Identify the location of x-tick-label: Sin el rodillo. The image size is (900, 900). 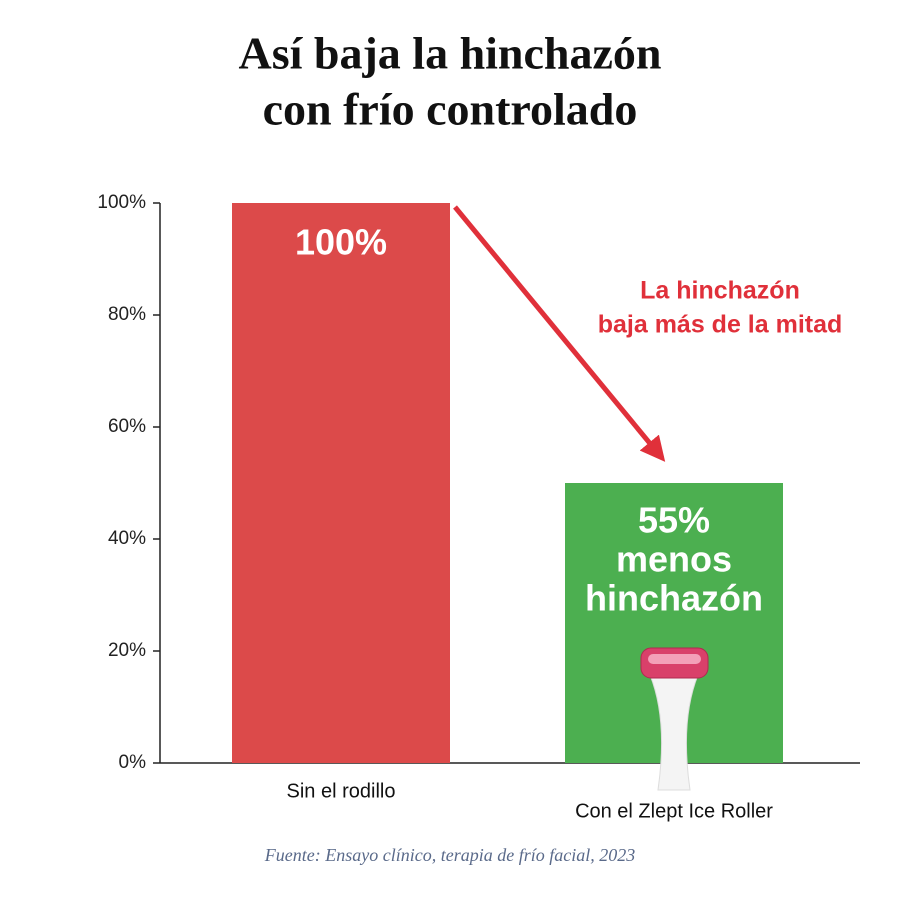
(341, 791).